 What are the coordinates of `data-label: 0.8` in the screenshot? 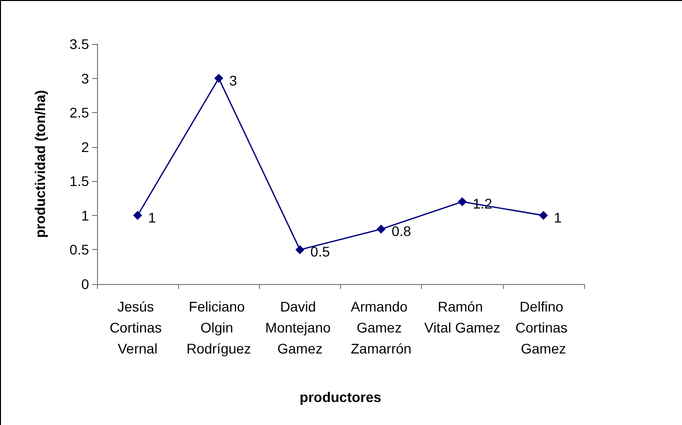 It's located at (402, 231).